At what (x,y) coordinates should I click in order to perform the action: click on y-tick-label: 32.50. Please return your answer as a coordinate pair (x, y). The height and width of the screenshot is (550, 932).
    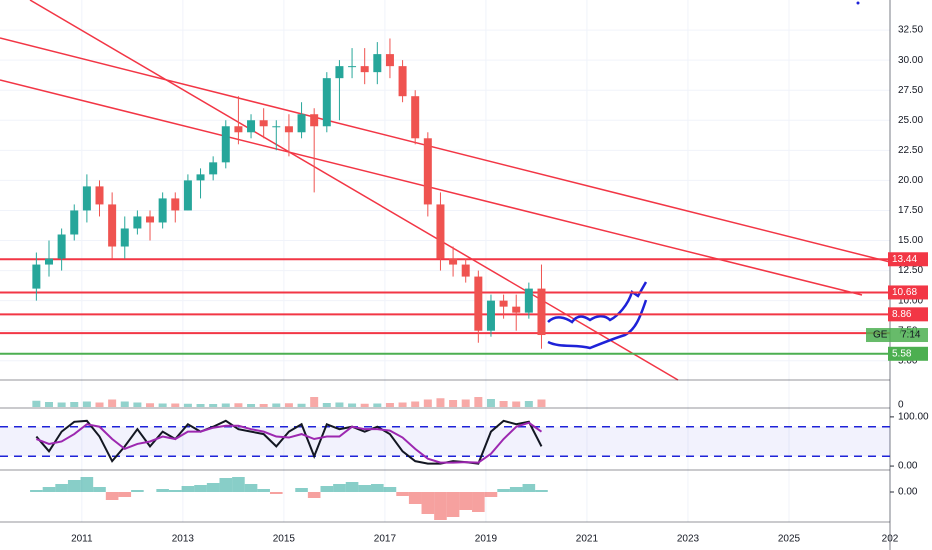
    Looking at the image, I should click on (910, 30).